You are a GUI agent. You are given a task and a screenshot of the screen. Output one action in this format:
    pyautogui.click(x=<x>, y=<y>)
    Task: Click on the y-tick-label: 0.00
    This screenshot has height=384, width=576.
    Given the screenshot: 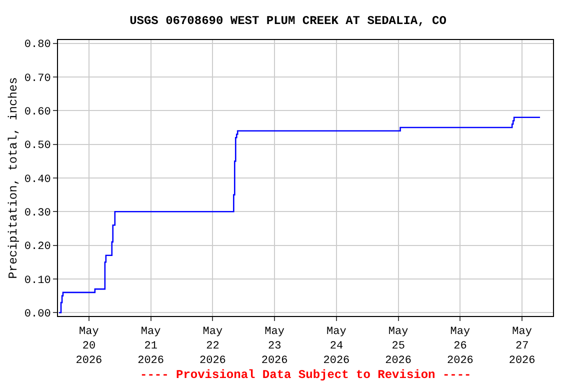 What is the action you would take?
    pyautogui.click(x=37, y=314)
    